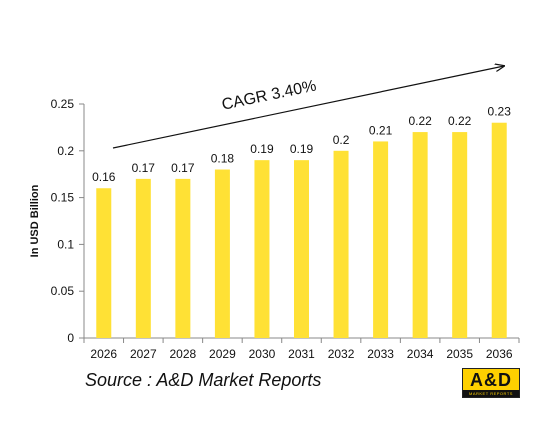  Describe the element at coordinates (65, 151) in the screenshot. I see `y-tick-label: 0.2` at that location.